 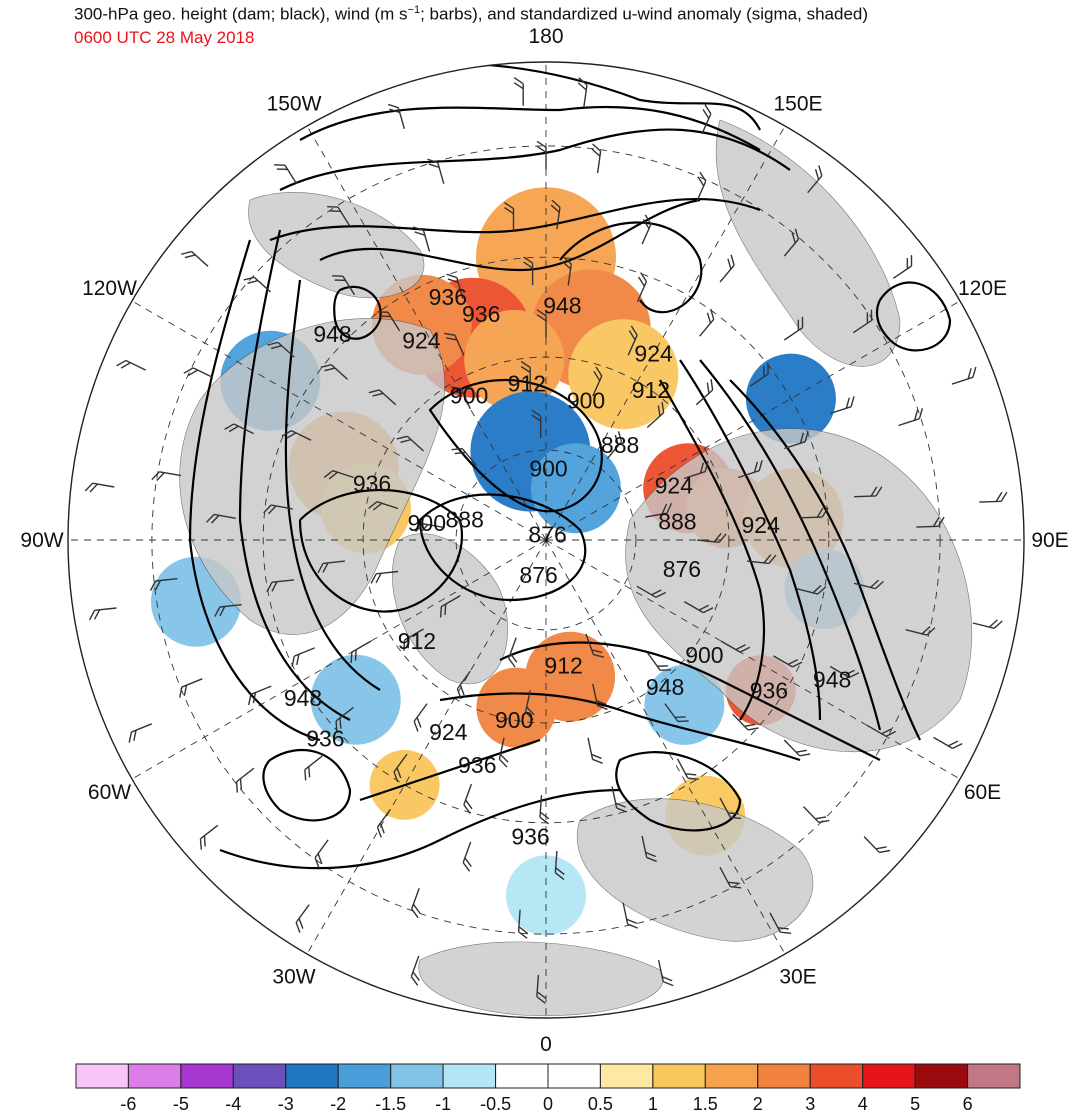 I want to click on lon-label: 120E, so click(x=982, y=288).